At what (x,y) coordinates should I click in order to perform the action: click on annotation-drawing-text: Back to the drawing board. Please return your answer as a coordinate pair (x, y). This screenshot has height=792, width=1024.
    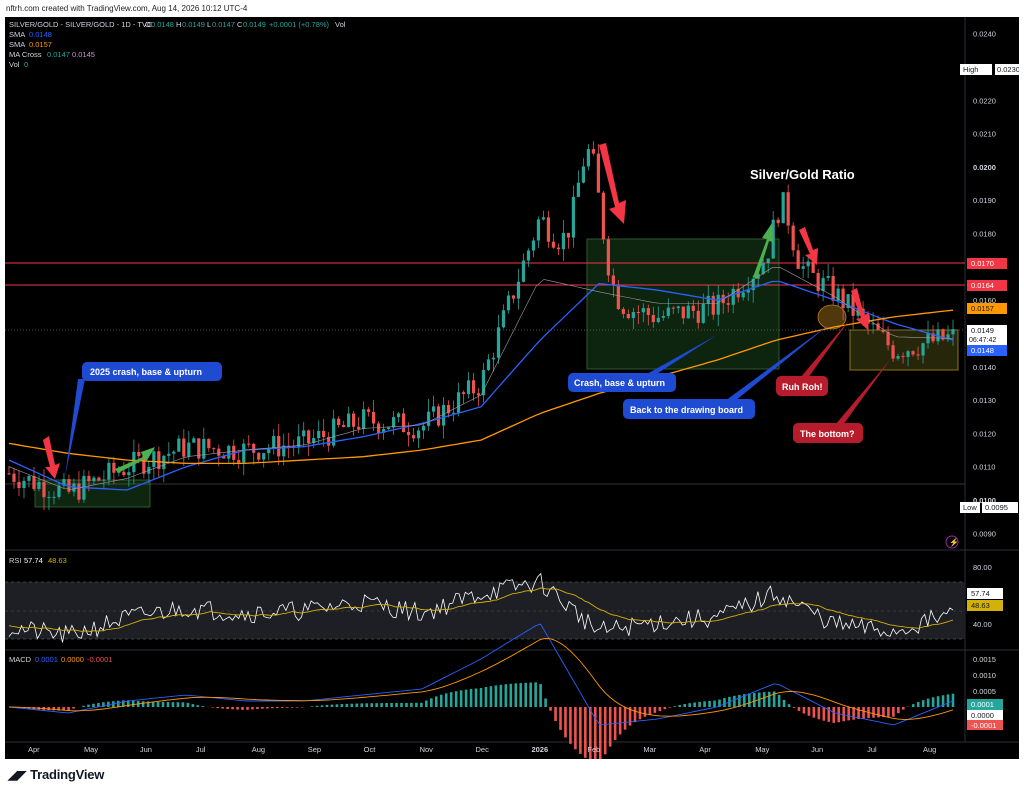
    Looking at the image, I should click on (686, 410).